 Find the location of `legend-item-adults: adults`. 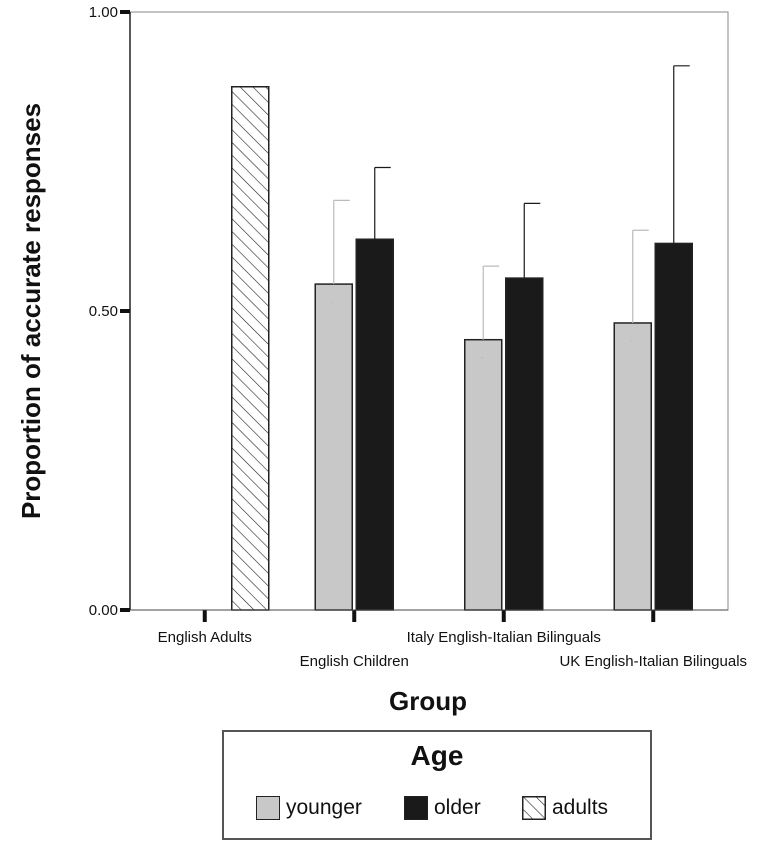

legend-item-adults: adults is located at coordinates (565, 808).